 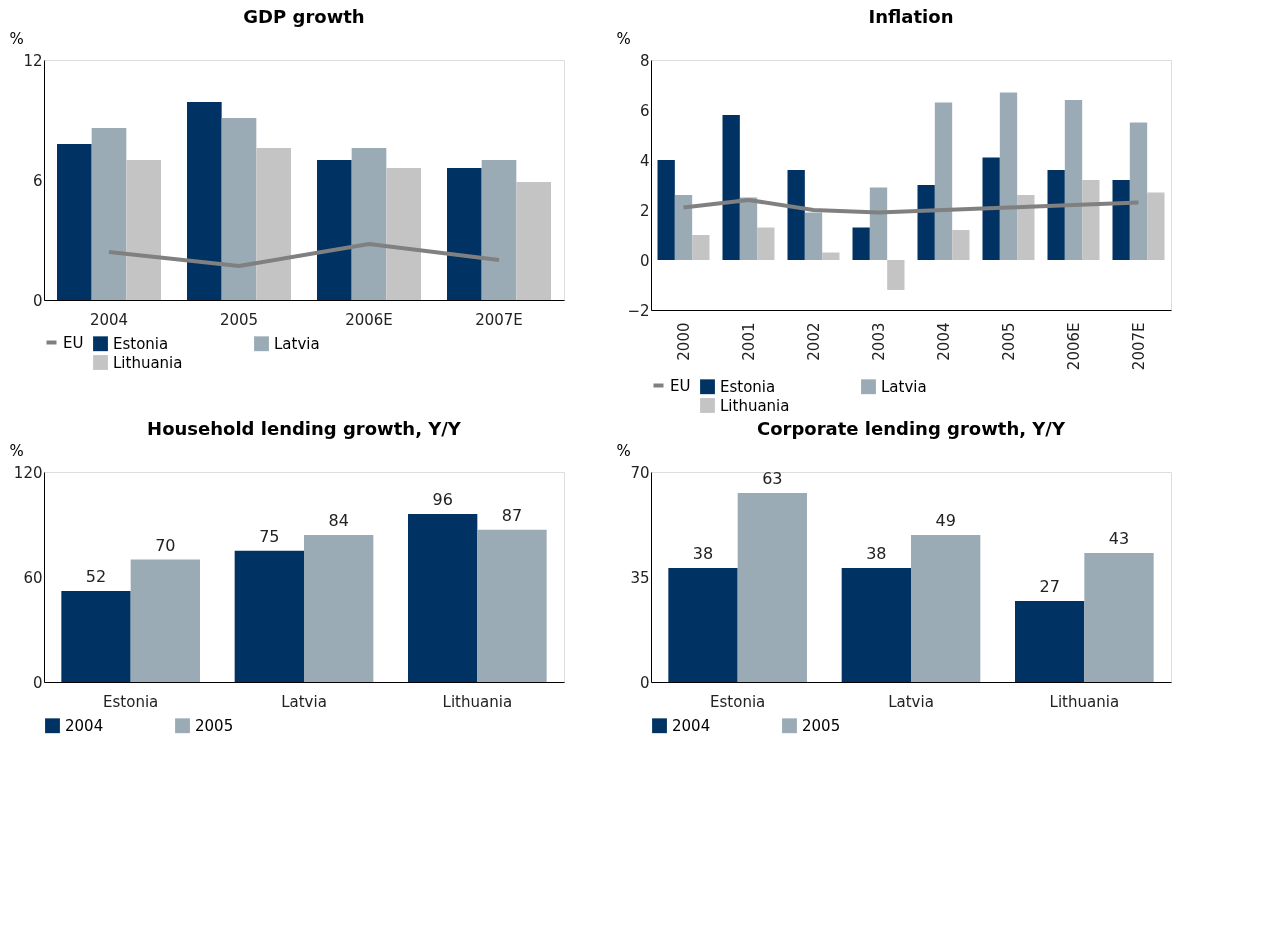 What do you see at coordinates (33, 60) in the screenshot?
I see `y-tick-label: 12` at bounding box center [33, 60].